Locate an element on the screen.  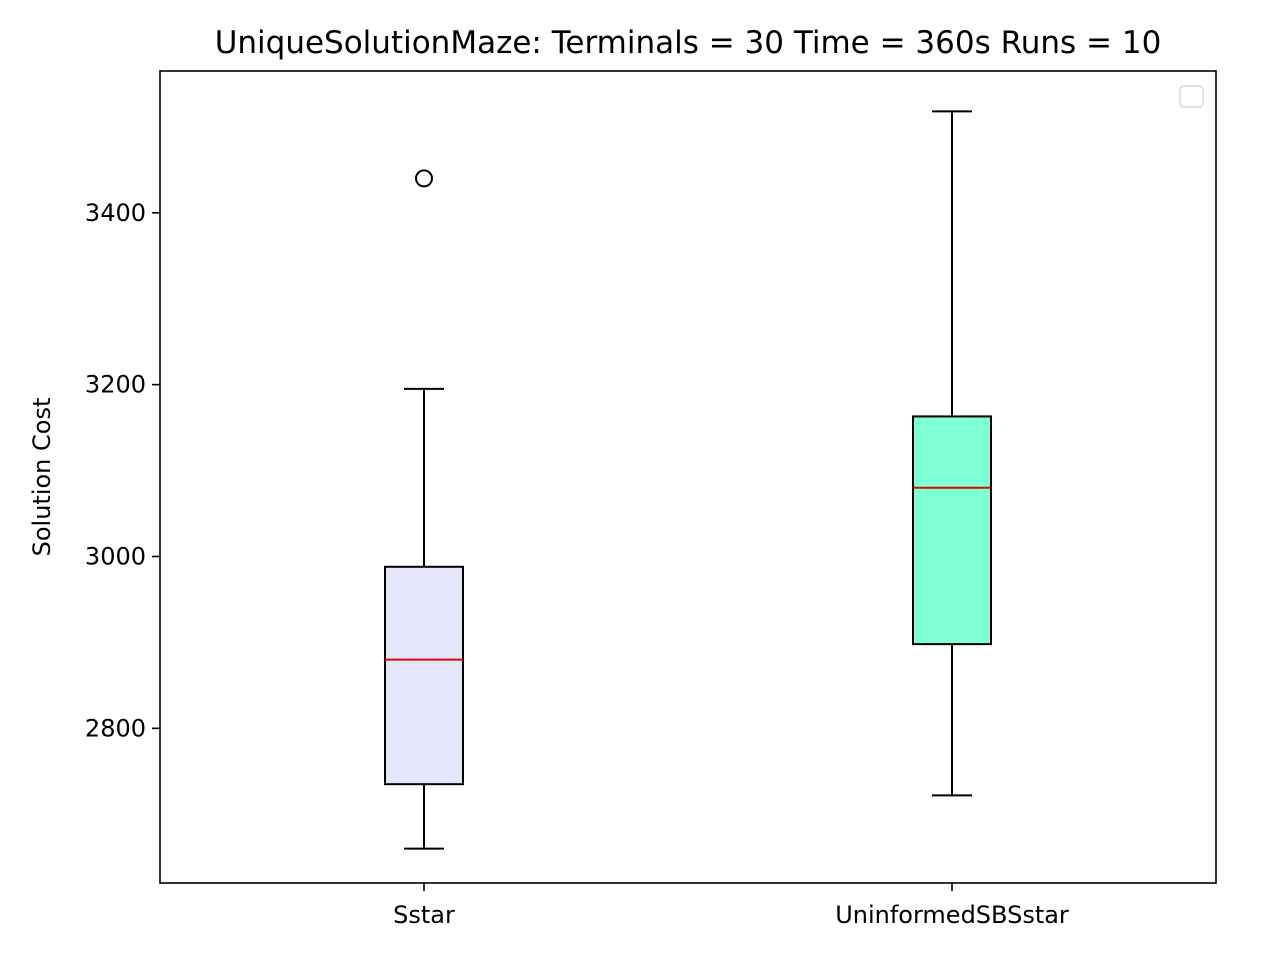
y-tick-label: 3200 is located at coordinates (115, 385).